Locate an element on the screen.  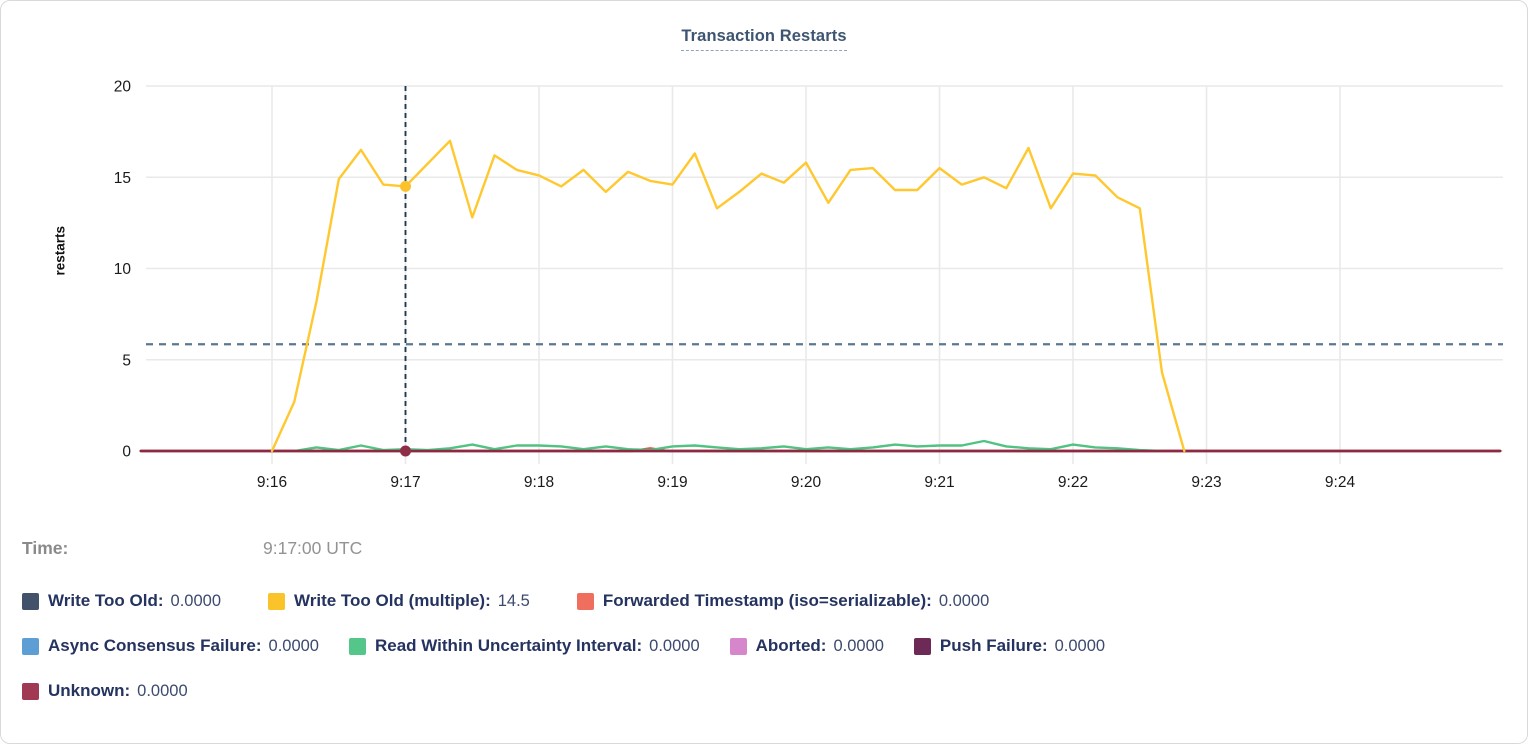
legend-label: Write Too Old (multiple): is located at coordinates (392, 600).